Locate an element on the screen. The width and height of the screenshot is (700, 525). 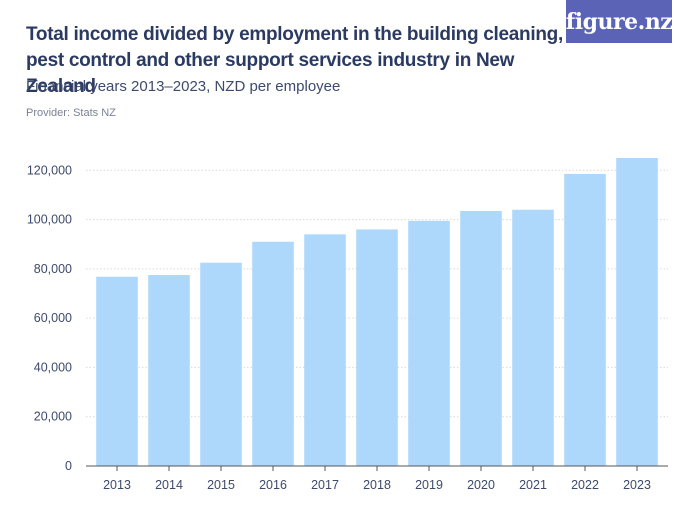
x-tick-label: 2017 is located at coordinates (325, 485).